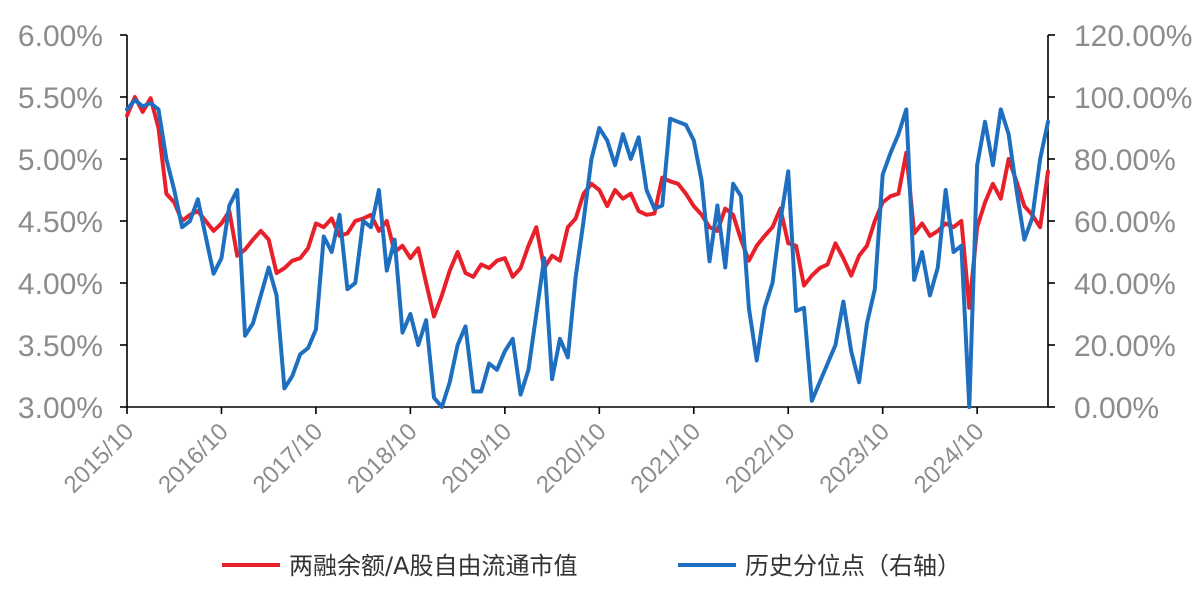  Describe the element at coordinates (477, 458) in the screenshot. I see `x-tick-label: 2019/10` at that location.